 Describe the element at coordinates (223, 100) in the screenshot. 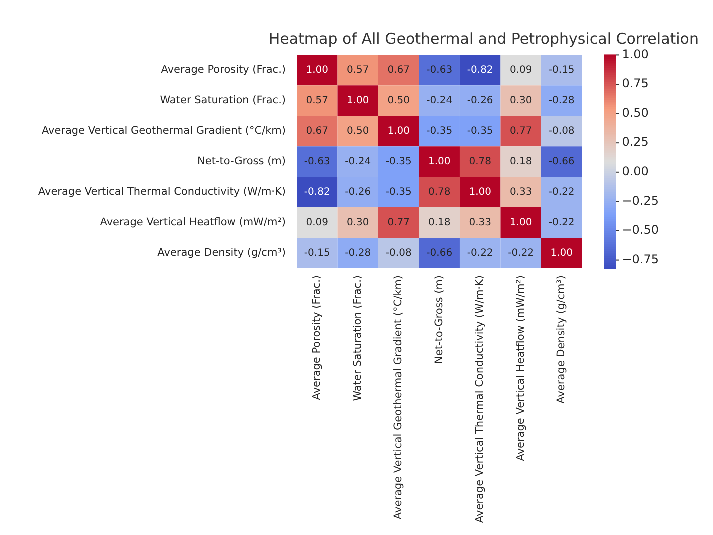

I see `y-tick-label: Water Saturation (Frac.)` at that location.